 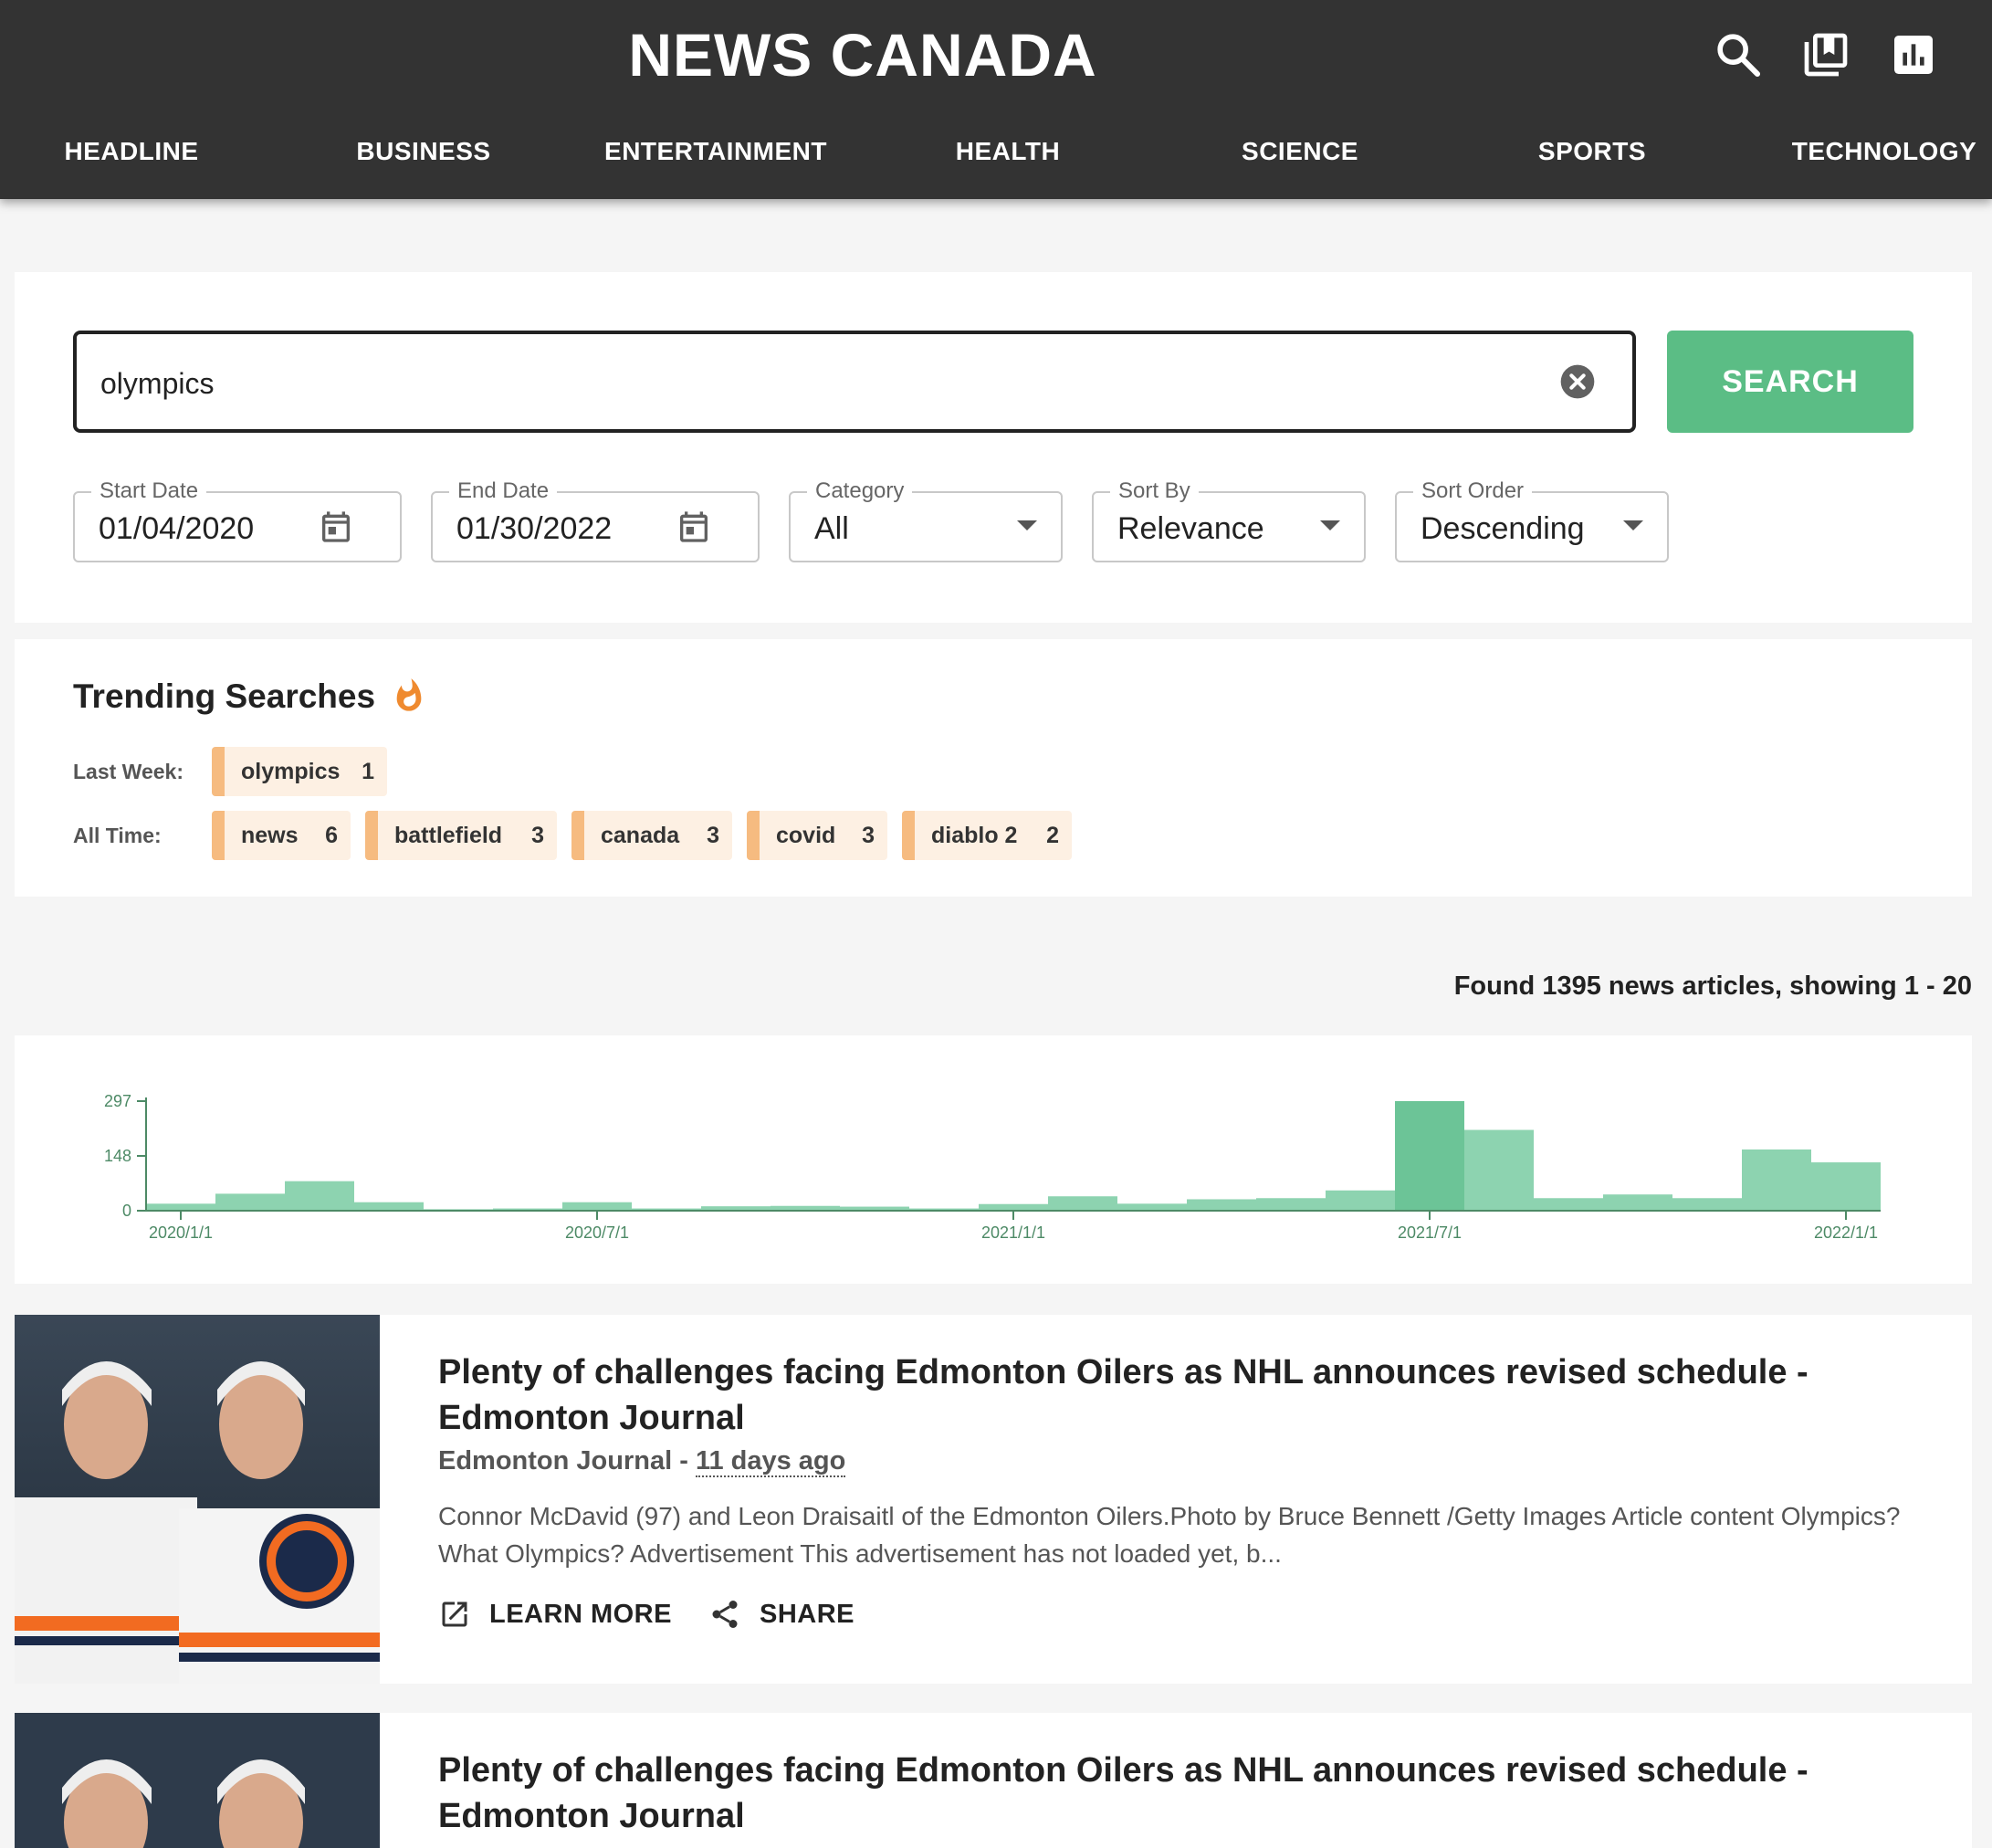 I want to click on category-label: Category, so click(x=860, y=491).